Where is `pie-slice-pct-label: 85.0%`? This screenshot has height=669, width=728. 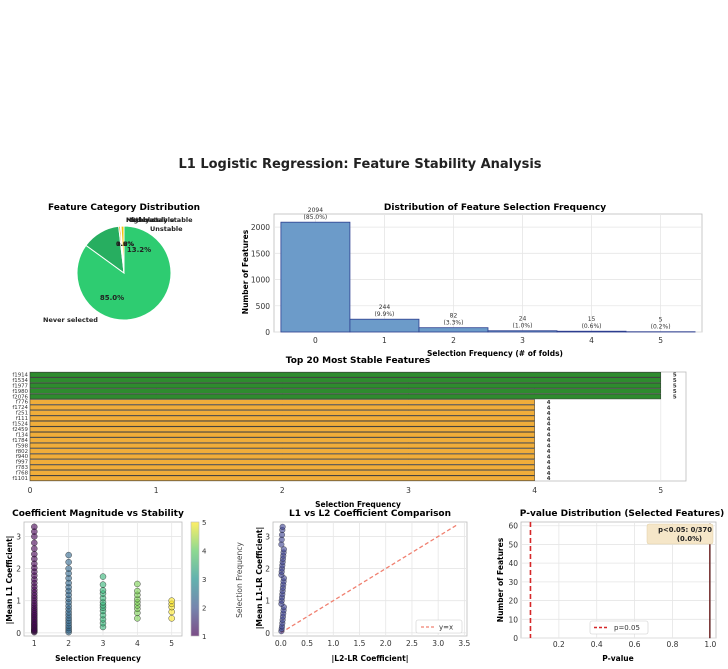
pie-slice-pct-label: 85.0% is located at coordinates (112, 298).